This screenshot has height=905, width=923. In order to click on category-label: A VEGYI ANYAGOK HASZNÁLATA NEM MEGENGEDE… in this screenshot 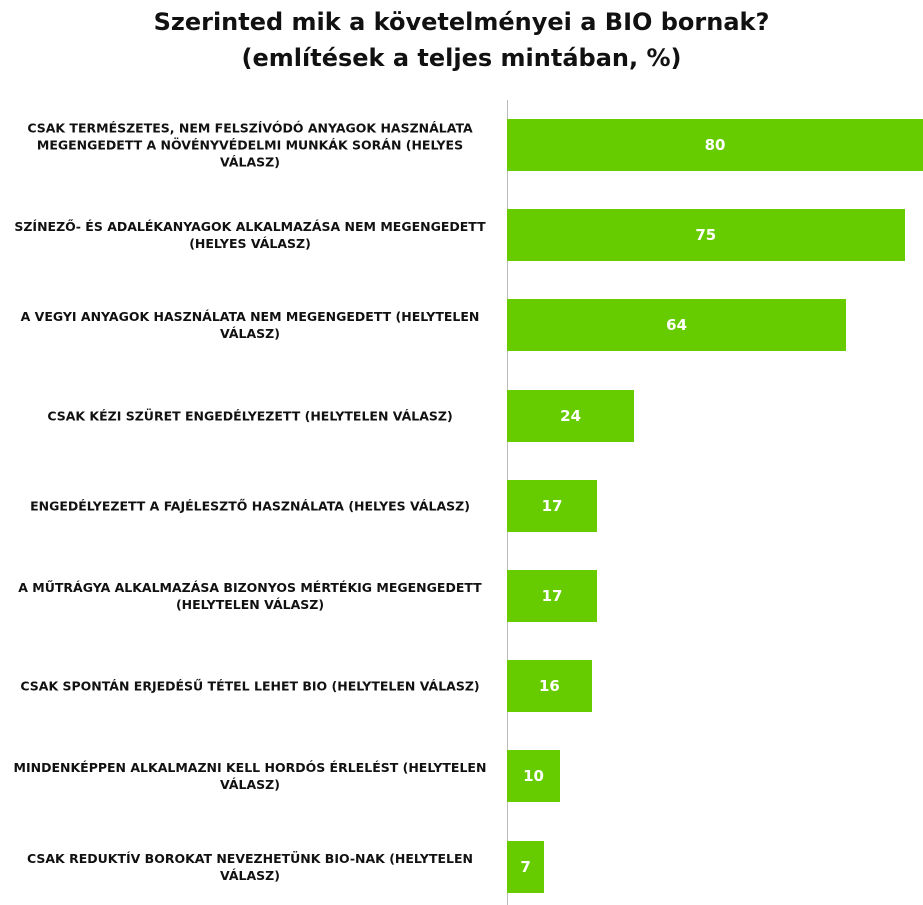, I will do `click(250, 325)`.